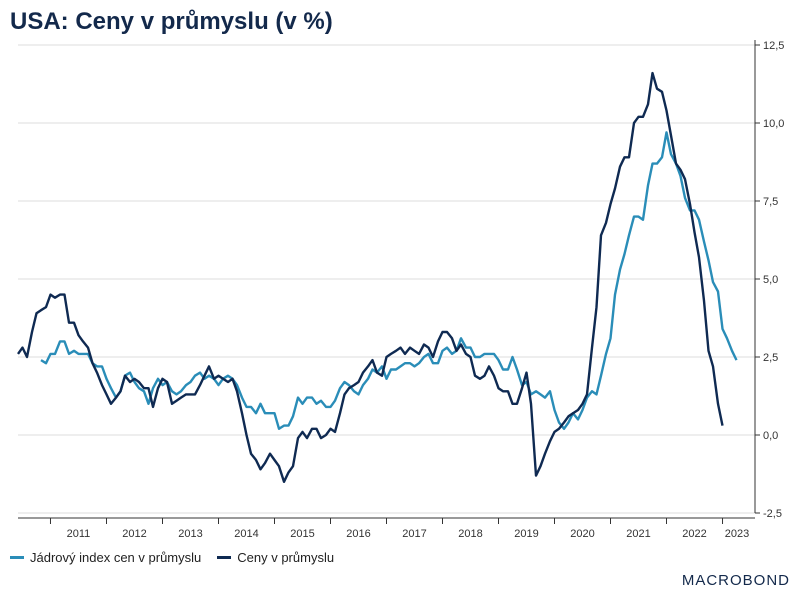 The image size is (800, 600). I want to click on legend-item-core: Jádrový index cen v průmyslu, so click(105, 557).